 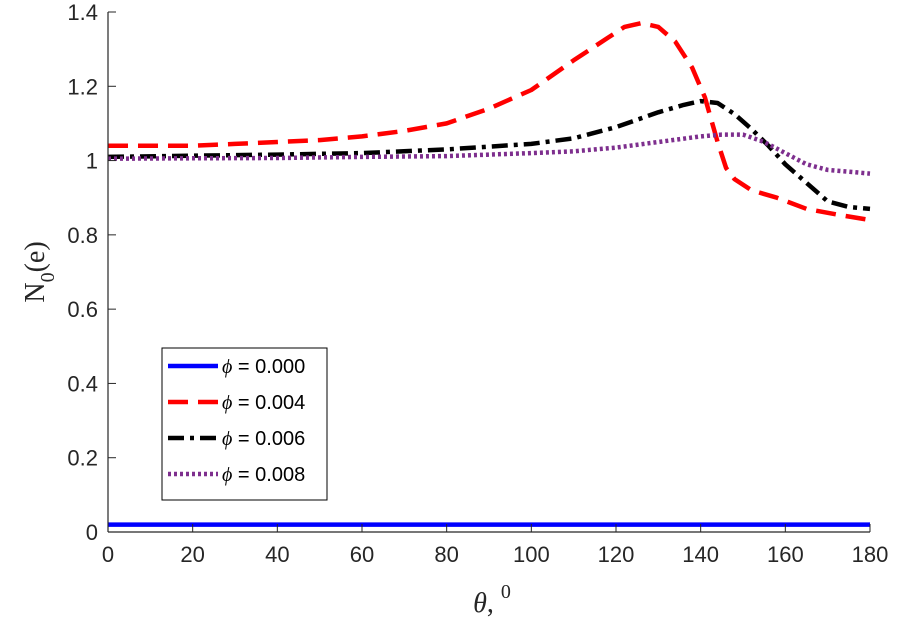 I want to click on y-tick-label: 0.8, so click(x=82, y=235).